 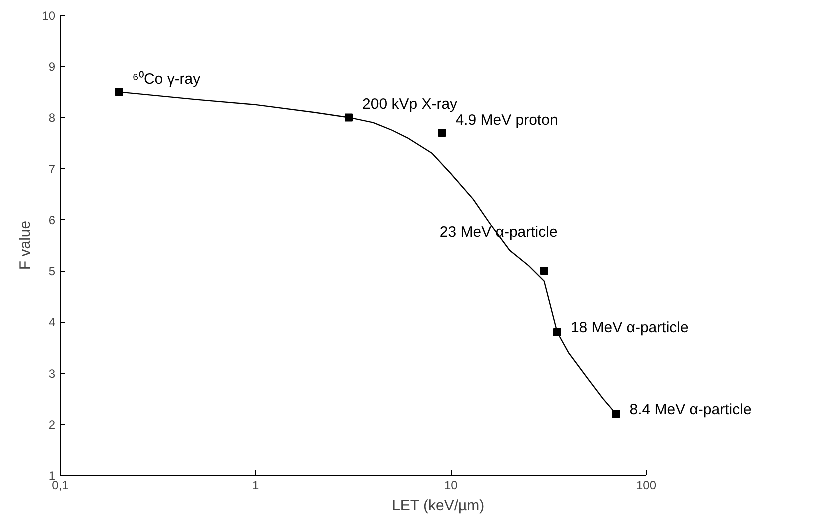 I want to click on x-tick-label: 1, so click(x=256, y=485).